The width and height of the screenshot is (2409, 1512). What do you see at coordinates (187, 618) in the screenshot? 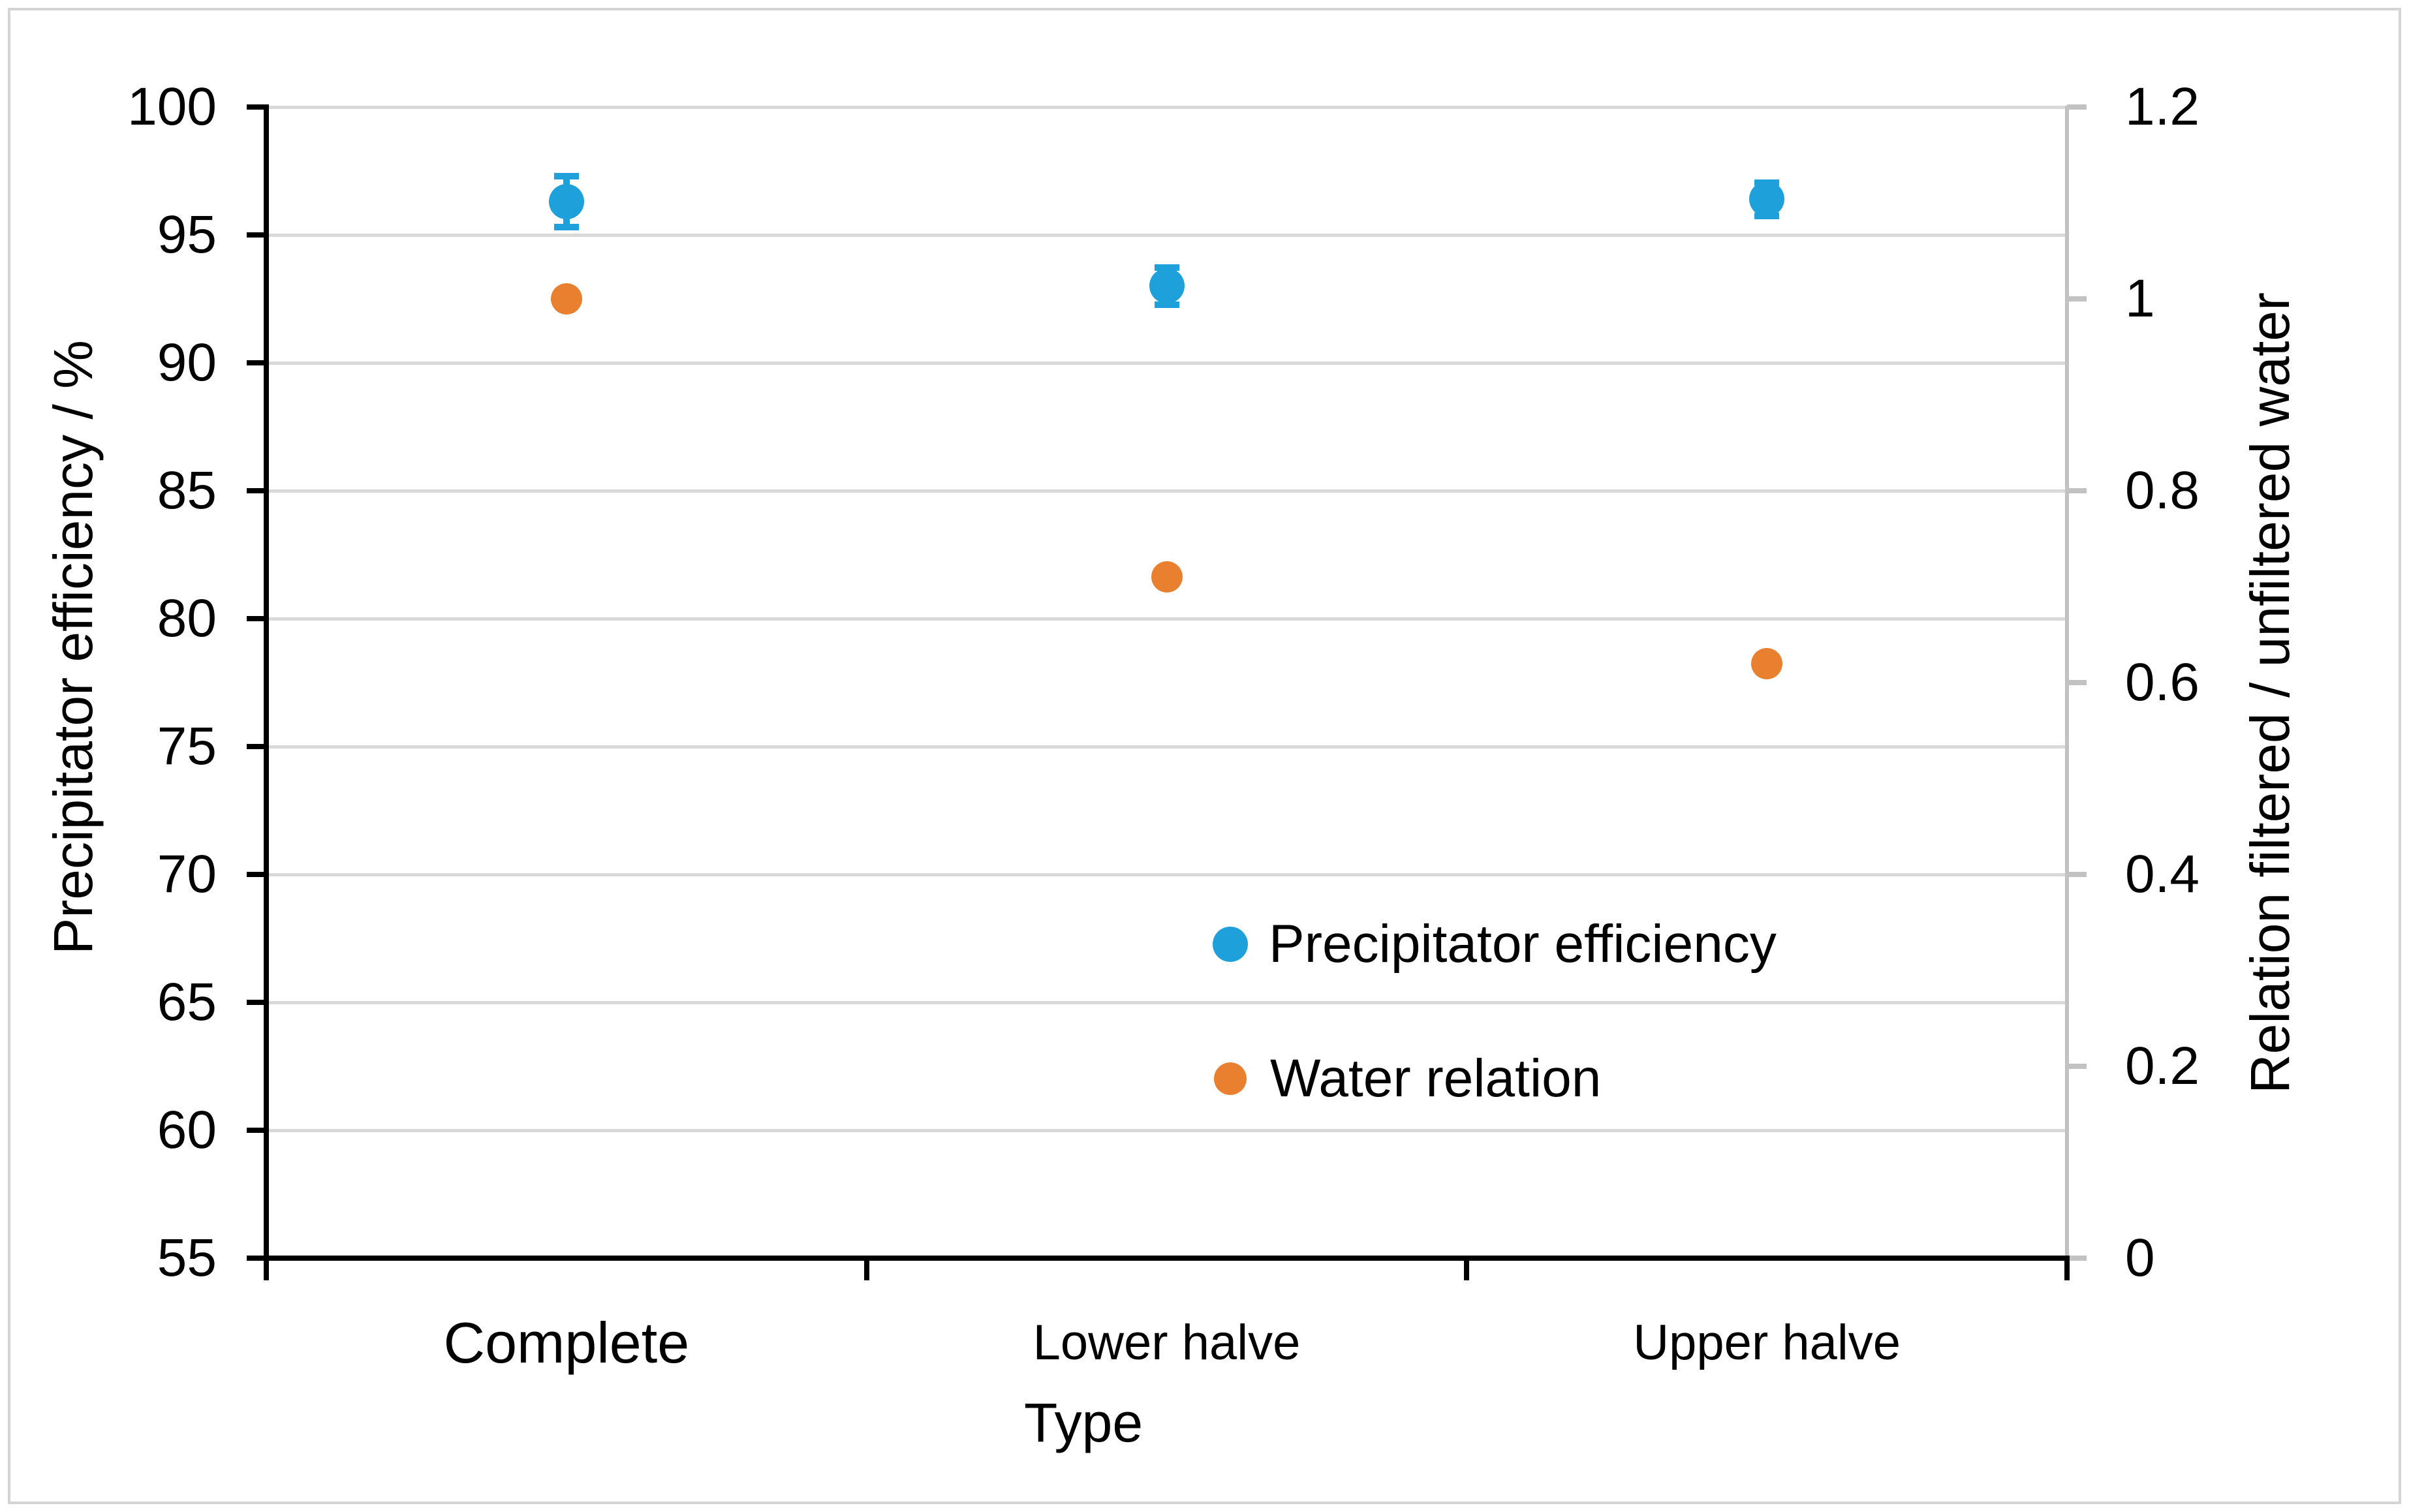
I see `left-y-tick-label: 80` at bounding box center [187, 618].